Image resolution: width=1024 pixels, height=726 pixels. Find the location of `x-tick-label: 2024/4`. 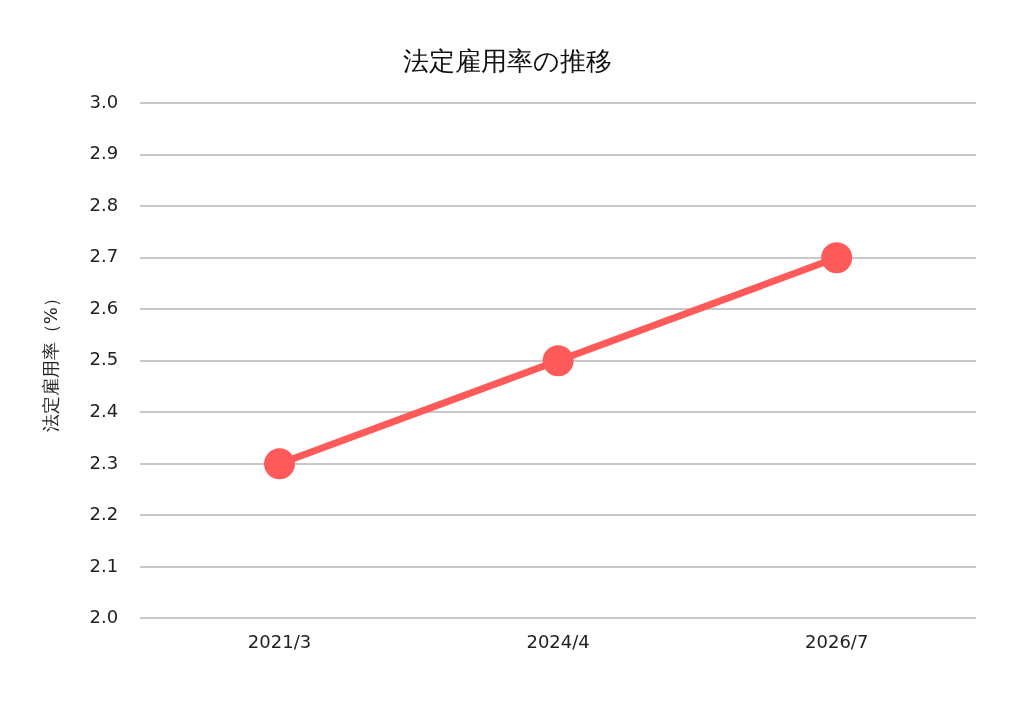

x-tick-label: 2024/4 is located at coordinates (558, 641).